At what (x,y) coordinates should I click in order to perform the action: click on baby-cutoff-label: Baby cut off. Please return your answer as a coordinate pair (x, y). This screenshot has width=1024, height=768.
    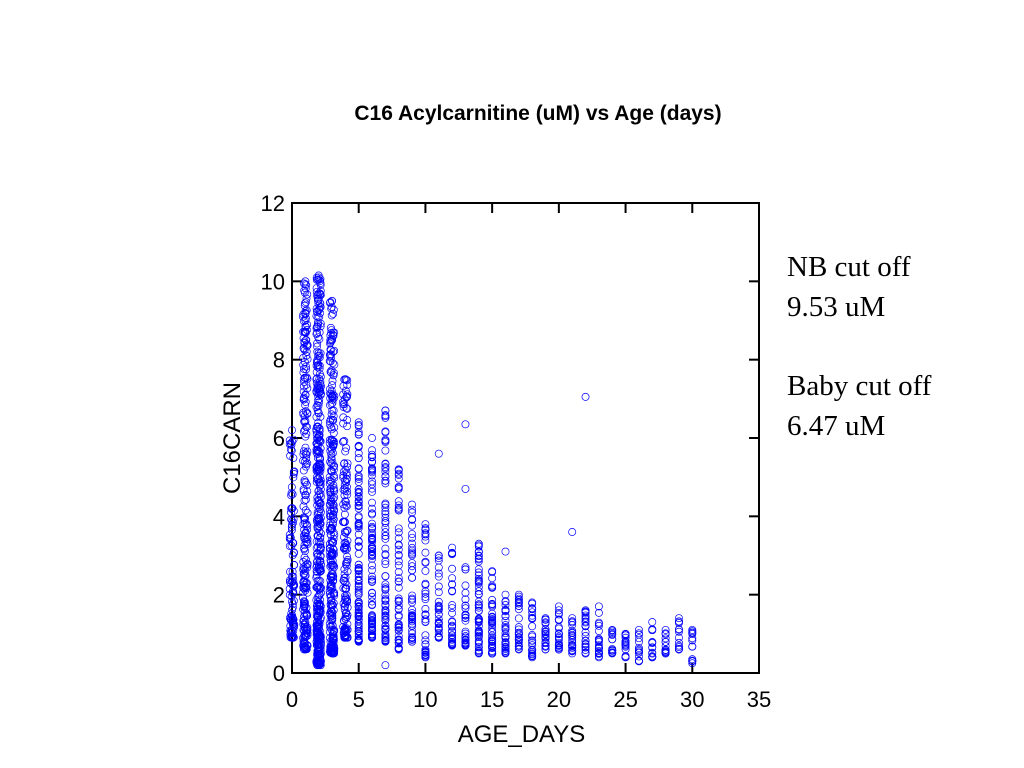
    Looking at the image, I should click on (859, 386).